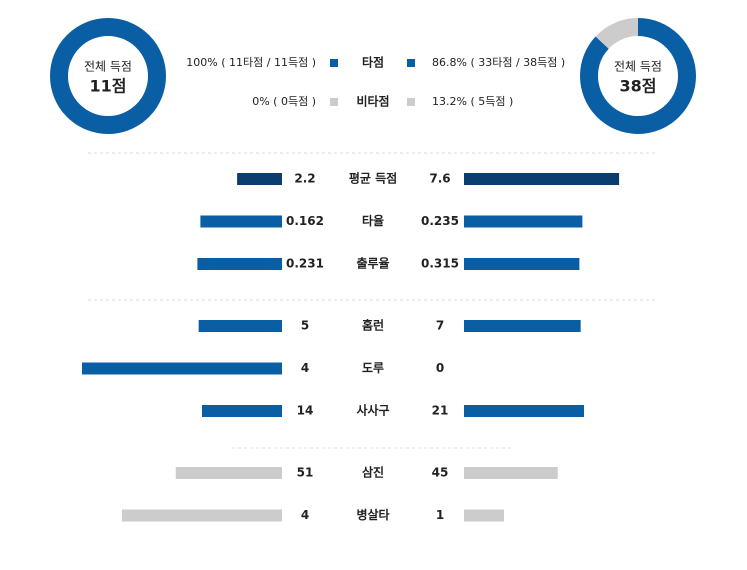  Describe the element at coordinates (251, 62) in the screenshot. I see `legend-left: 100% ( 11타점 / 11득점 )` at that location.